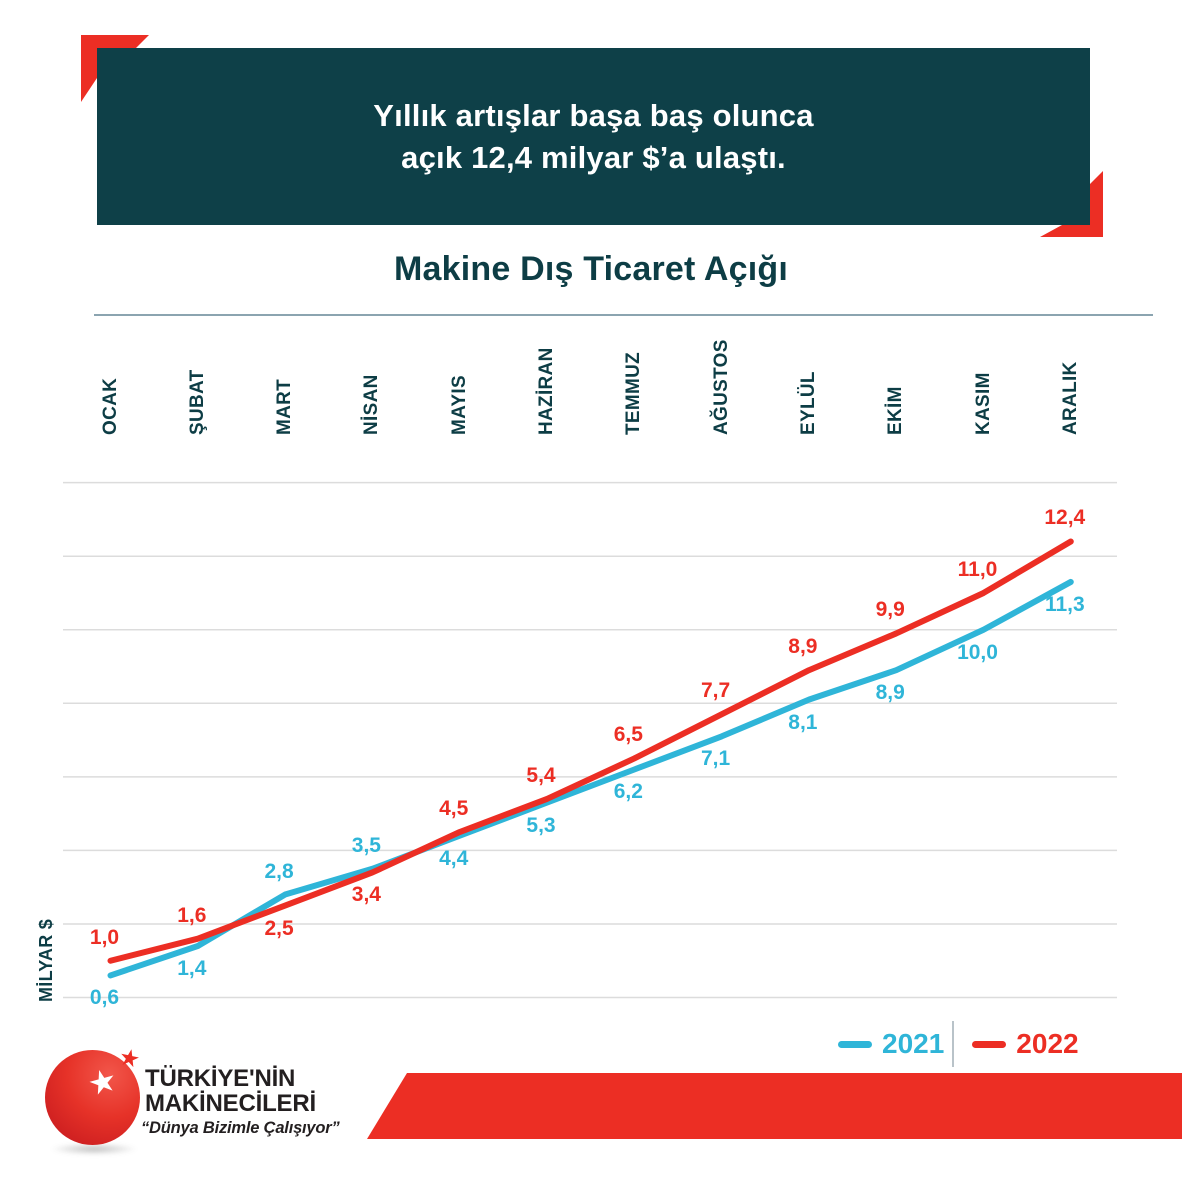 This screenshot has width=1182, height=1182. What do you see at coordinates (454, 808) in the screenshot?
I see `data-label-2022-MAYIS: 4,5` at bounding box center [454, 808].